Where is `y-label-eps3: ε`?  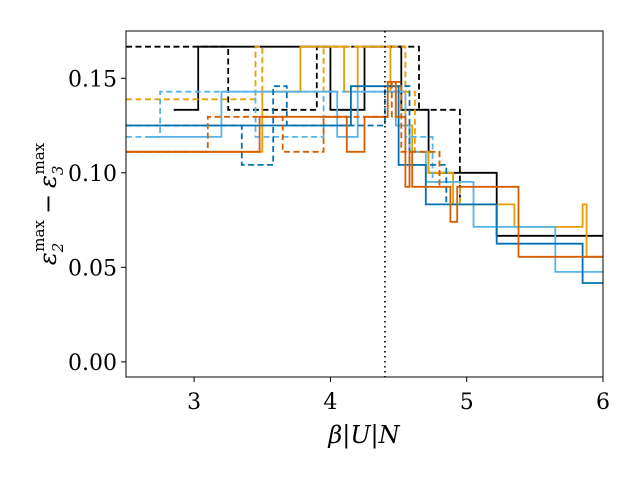
y-label-eps3: ε is located at coordinates (48, 181).